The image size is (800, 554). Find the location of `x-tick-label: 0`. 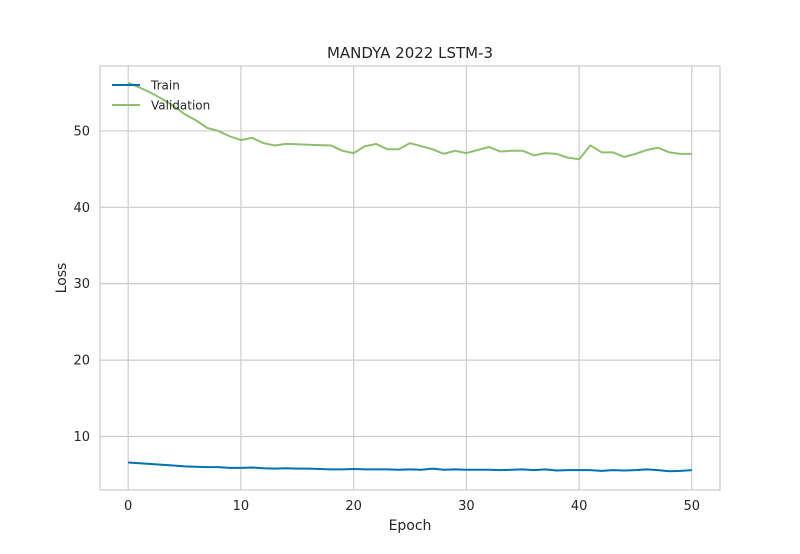

x-tick-label: 0 is located at coordinates (128, 506).